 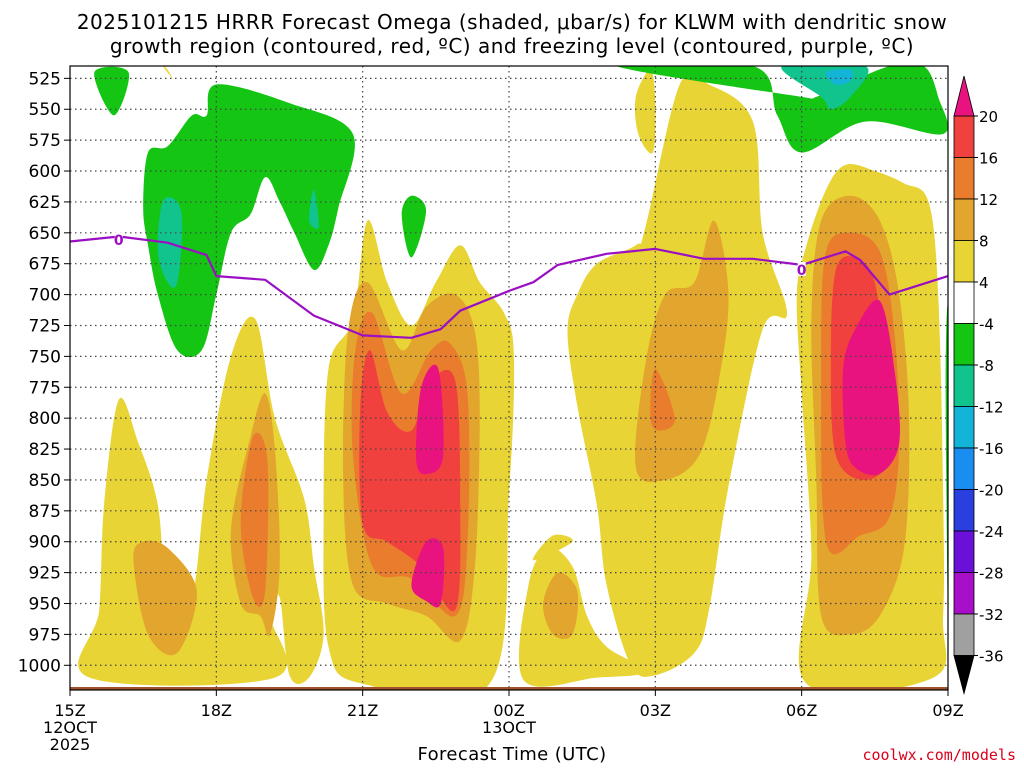 What do you see at coordinates (986, 325) in the screenshot?
I see `colorbar-label-5: -4` at bounding box center [986, 325].